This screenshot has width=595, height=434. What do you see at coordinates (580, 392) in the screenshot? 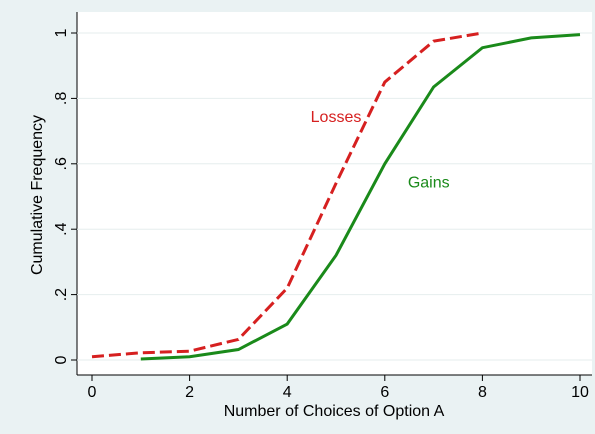
I see `x-tick-label: 10` at bounding box center [580, 392].